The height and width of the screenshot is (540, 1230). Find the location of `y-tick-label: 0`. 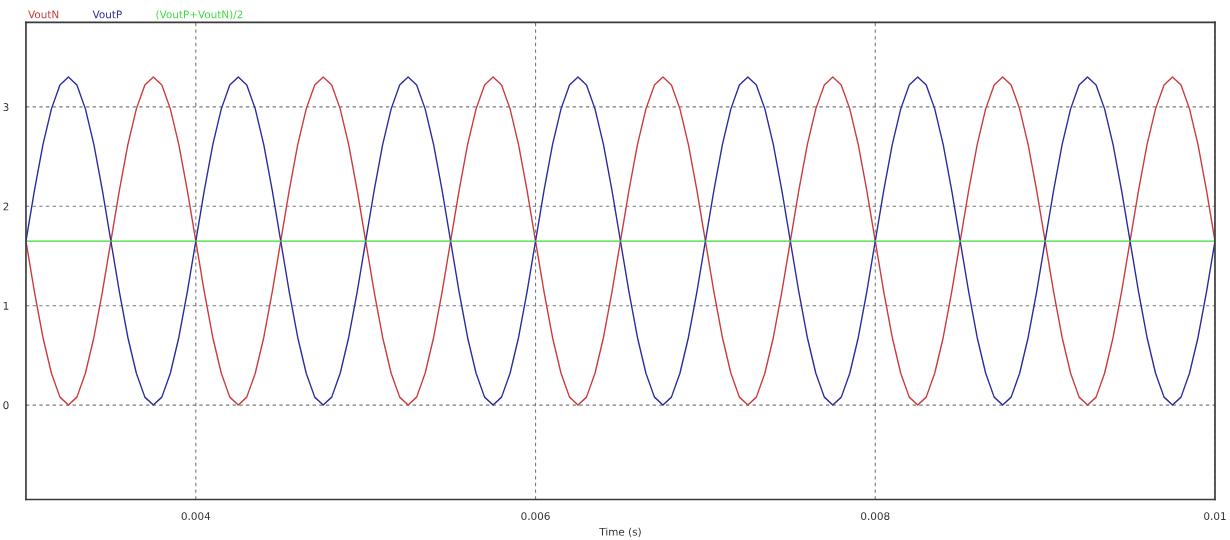

y-tick-label: 0 is located at coordinates (6, 405).